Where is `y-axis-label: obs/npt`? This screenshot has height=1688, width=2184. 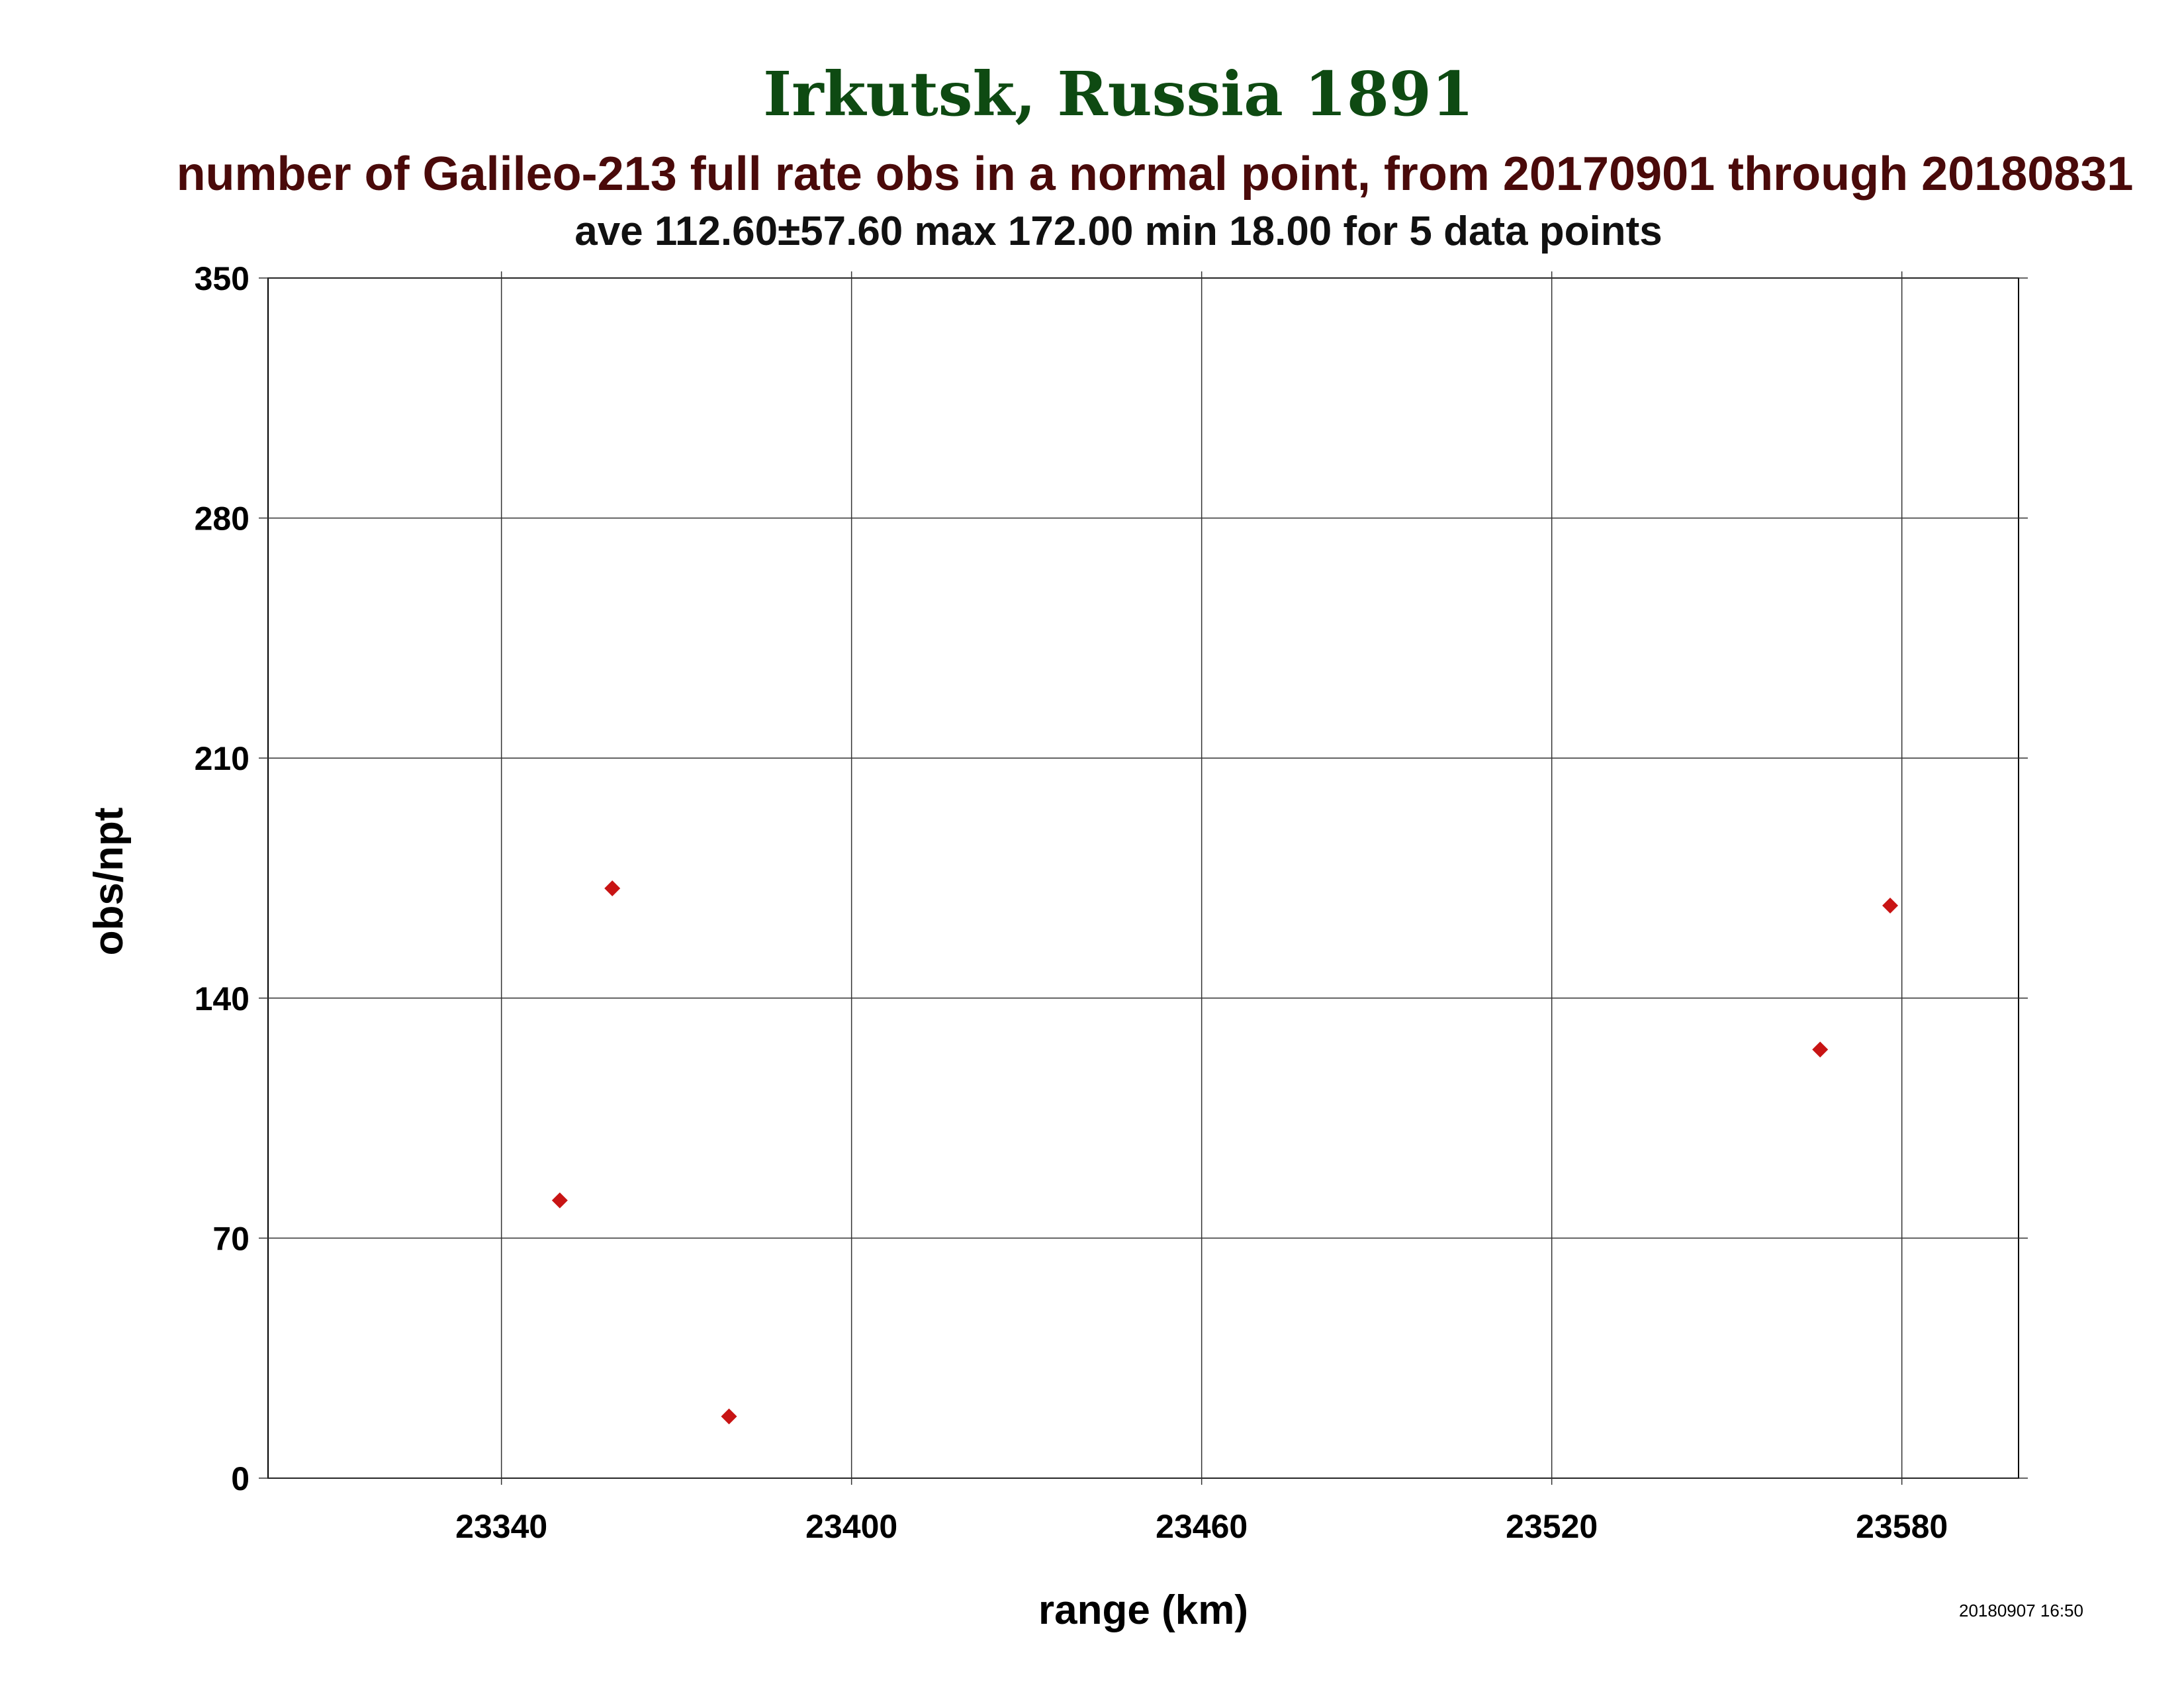 y-axis-label: obs/npt is located at coordinates (109, 882).